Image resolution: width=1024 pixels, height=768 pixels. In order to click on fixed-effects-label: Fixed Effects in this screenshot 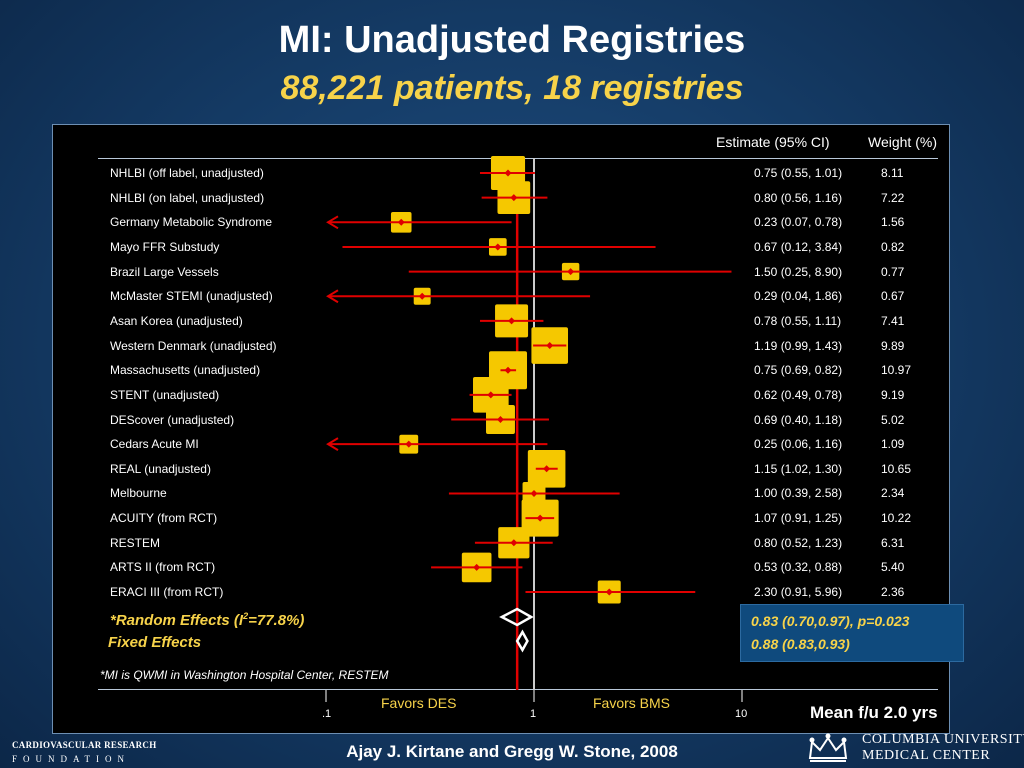, I will do `click(155, 642)`.